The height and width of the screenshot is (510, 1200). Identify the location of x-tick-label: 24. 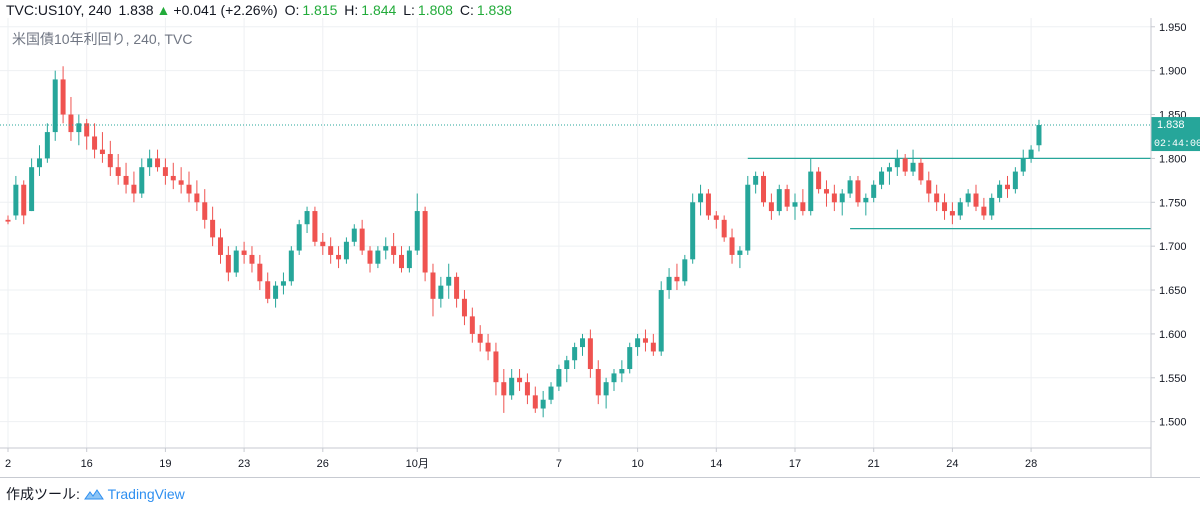
(952, 464).